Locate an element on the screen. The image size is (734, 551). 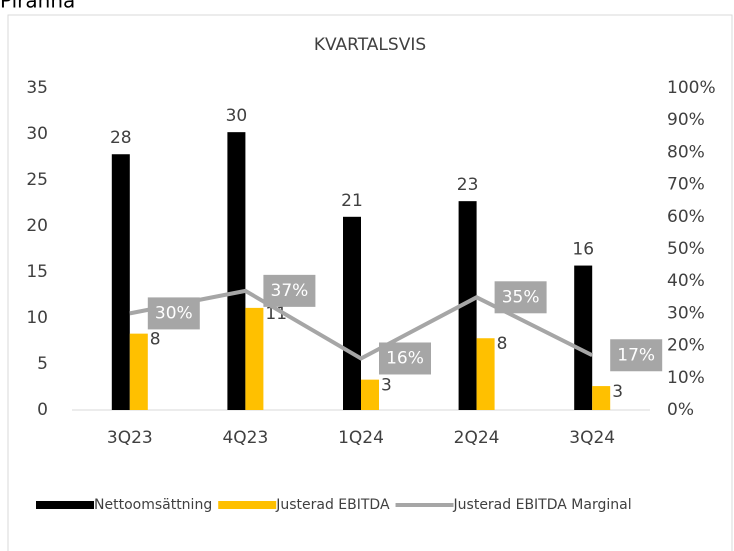
x-tick-label: 4Q23 is located at coordinates (245, 438).